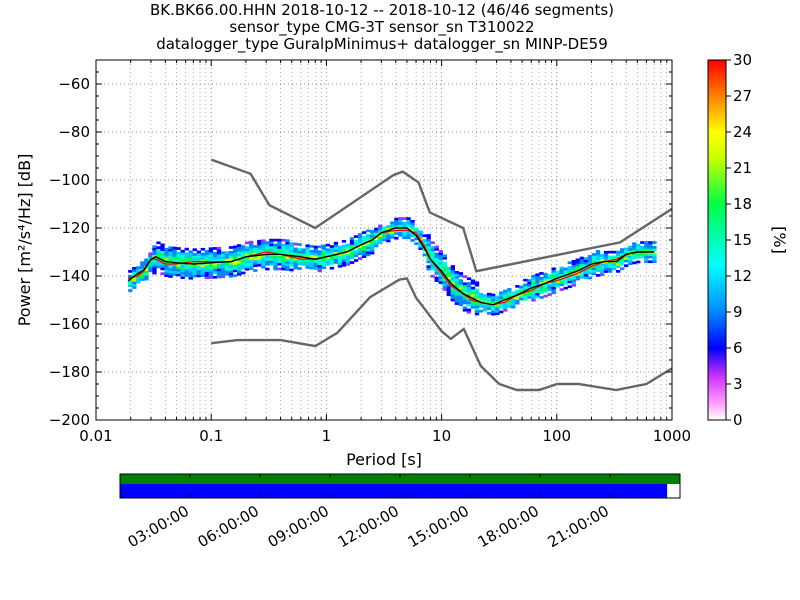 This screenshot has width=800, height=600. What do you see at coordinates (438, 526) in the screenshot?
I see `timeline-tick-label: 15:00:00` at bounding box center [438, 526].